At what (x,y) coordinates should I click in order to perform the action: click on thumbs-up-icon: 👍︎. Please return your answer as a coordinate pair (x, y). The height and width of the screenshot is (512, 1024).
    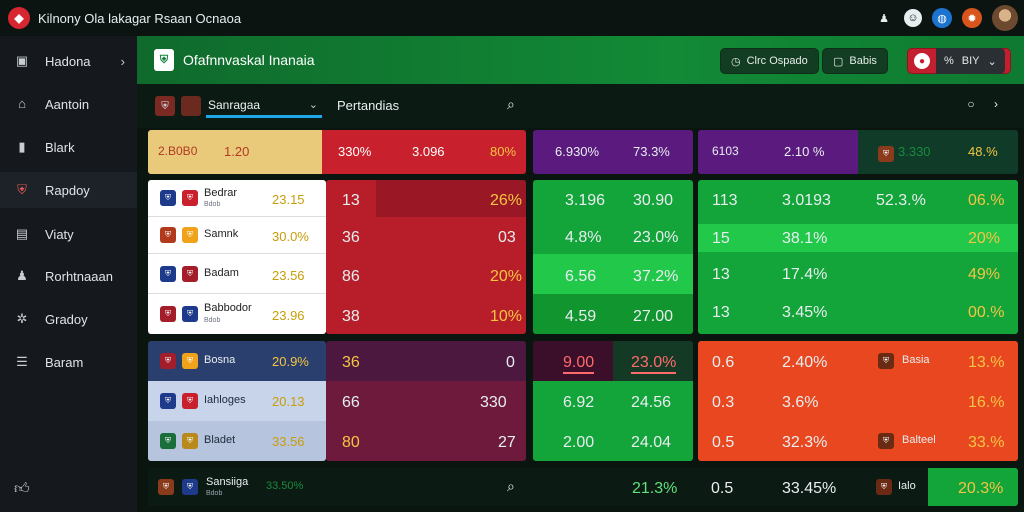
    Looking at the image, I should click on (22, 488).